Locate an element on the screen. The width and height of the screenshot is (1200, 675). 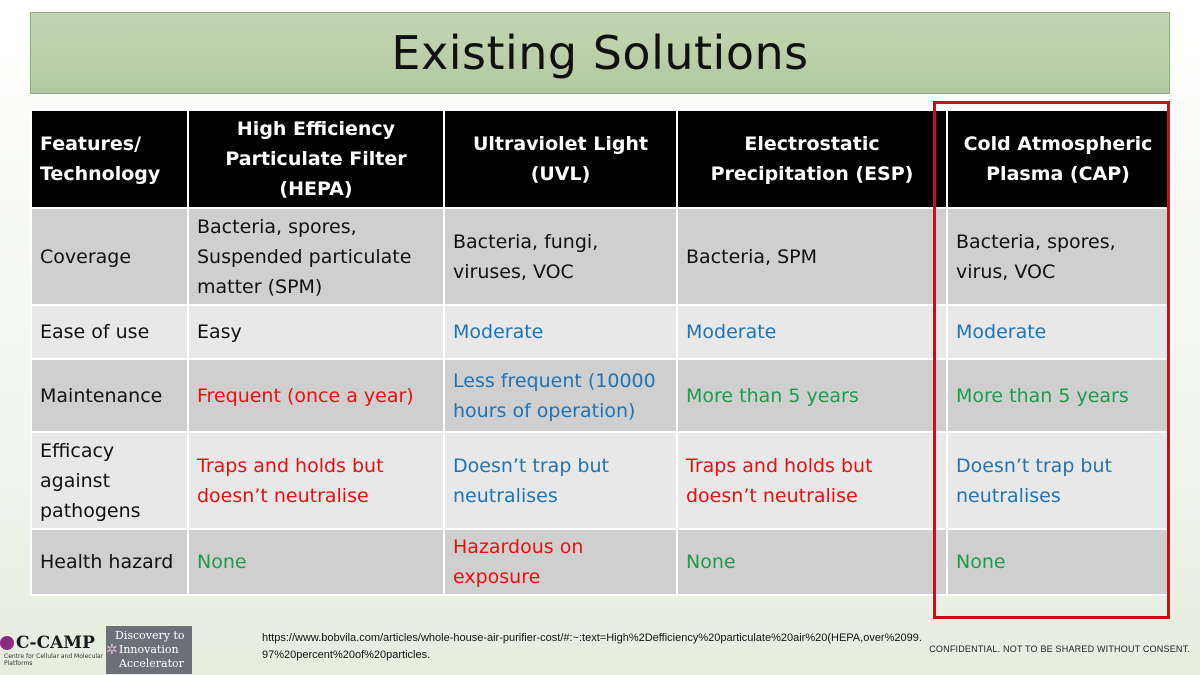
feature-label: Maintenance is located at coordinates (109, 395).